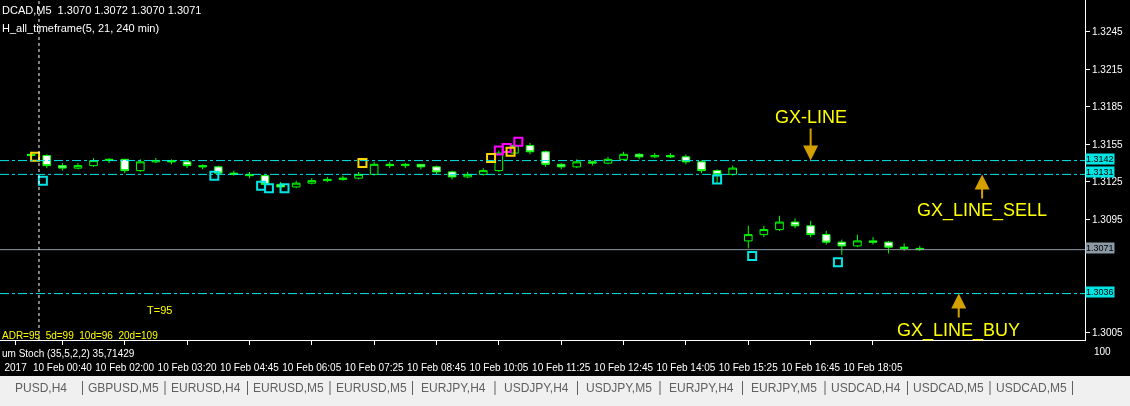 The width and height of the screenshot is (1130, 406). I want to click on x-tick-label: 10 Feb 16:45, so click(811, 367).